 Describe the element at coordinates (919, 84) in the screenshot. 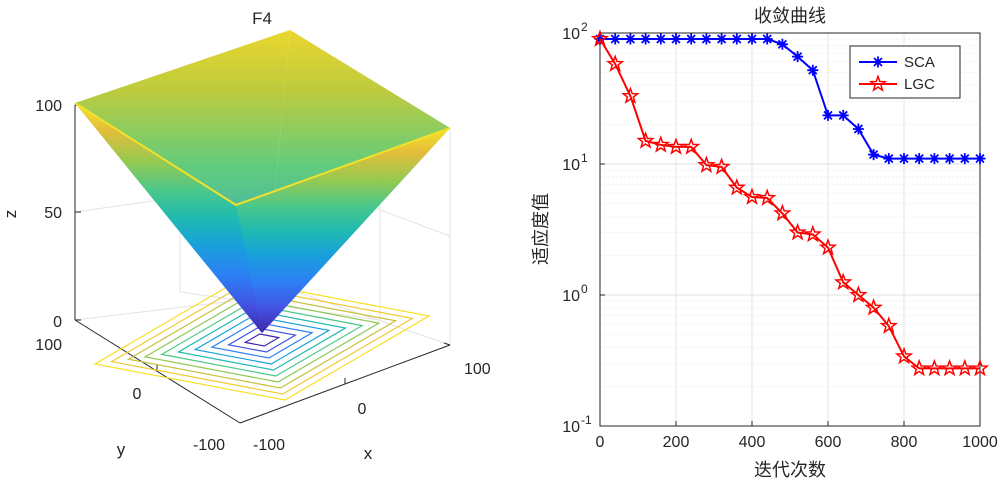

I see `legend-label-lgc: LGC` at that location.